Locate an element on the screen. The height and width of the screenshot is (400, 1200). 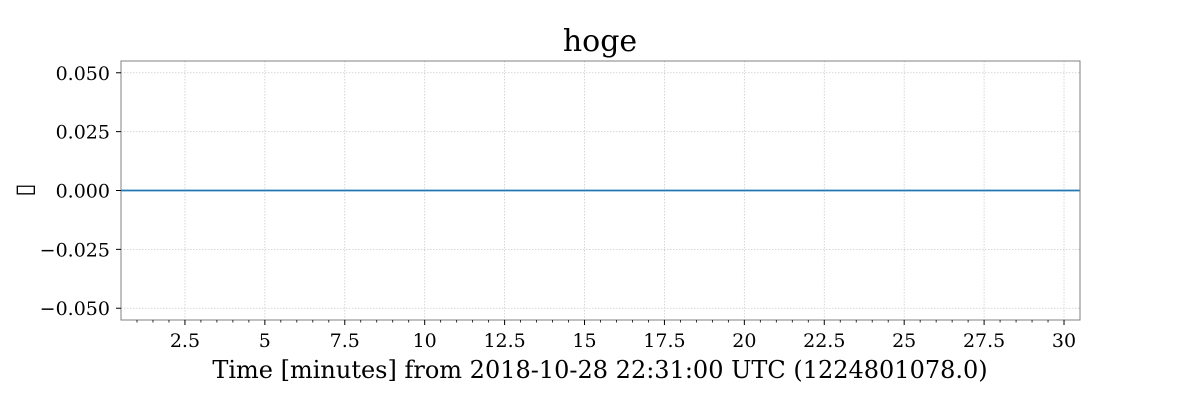
x-tick-label: 30 is located at coordinates (1064, 341).